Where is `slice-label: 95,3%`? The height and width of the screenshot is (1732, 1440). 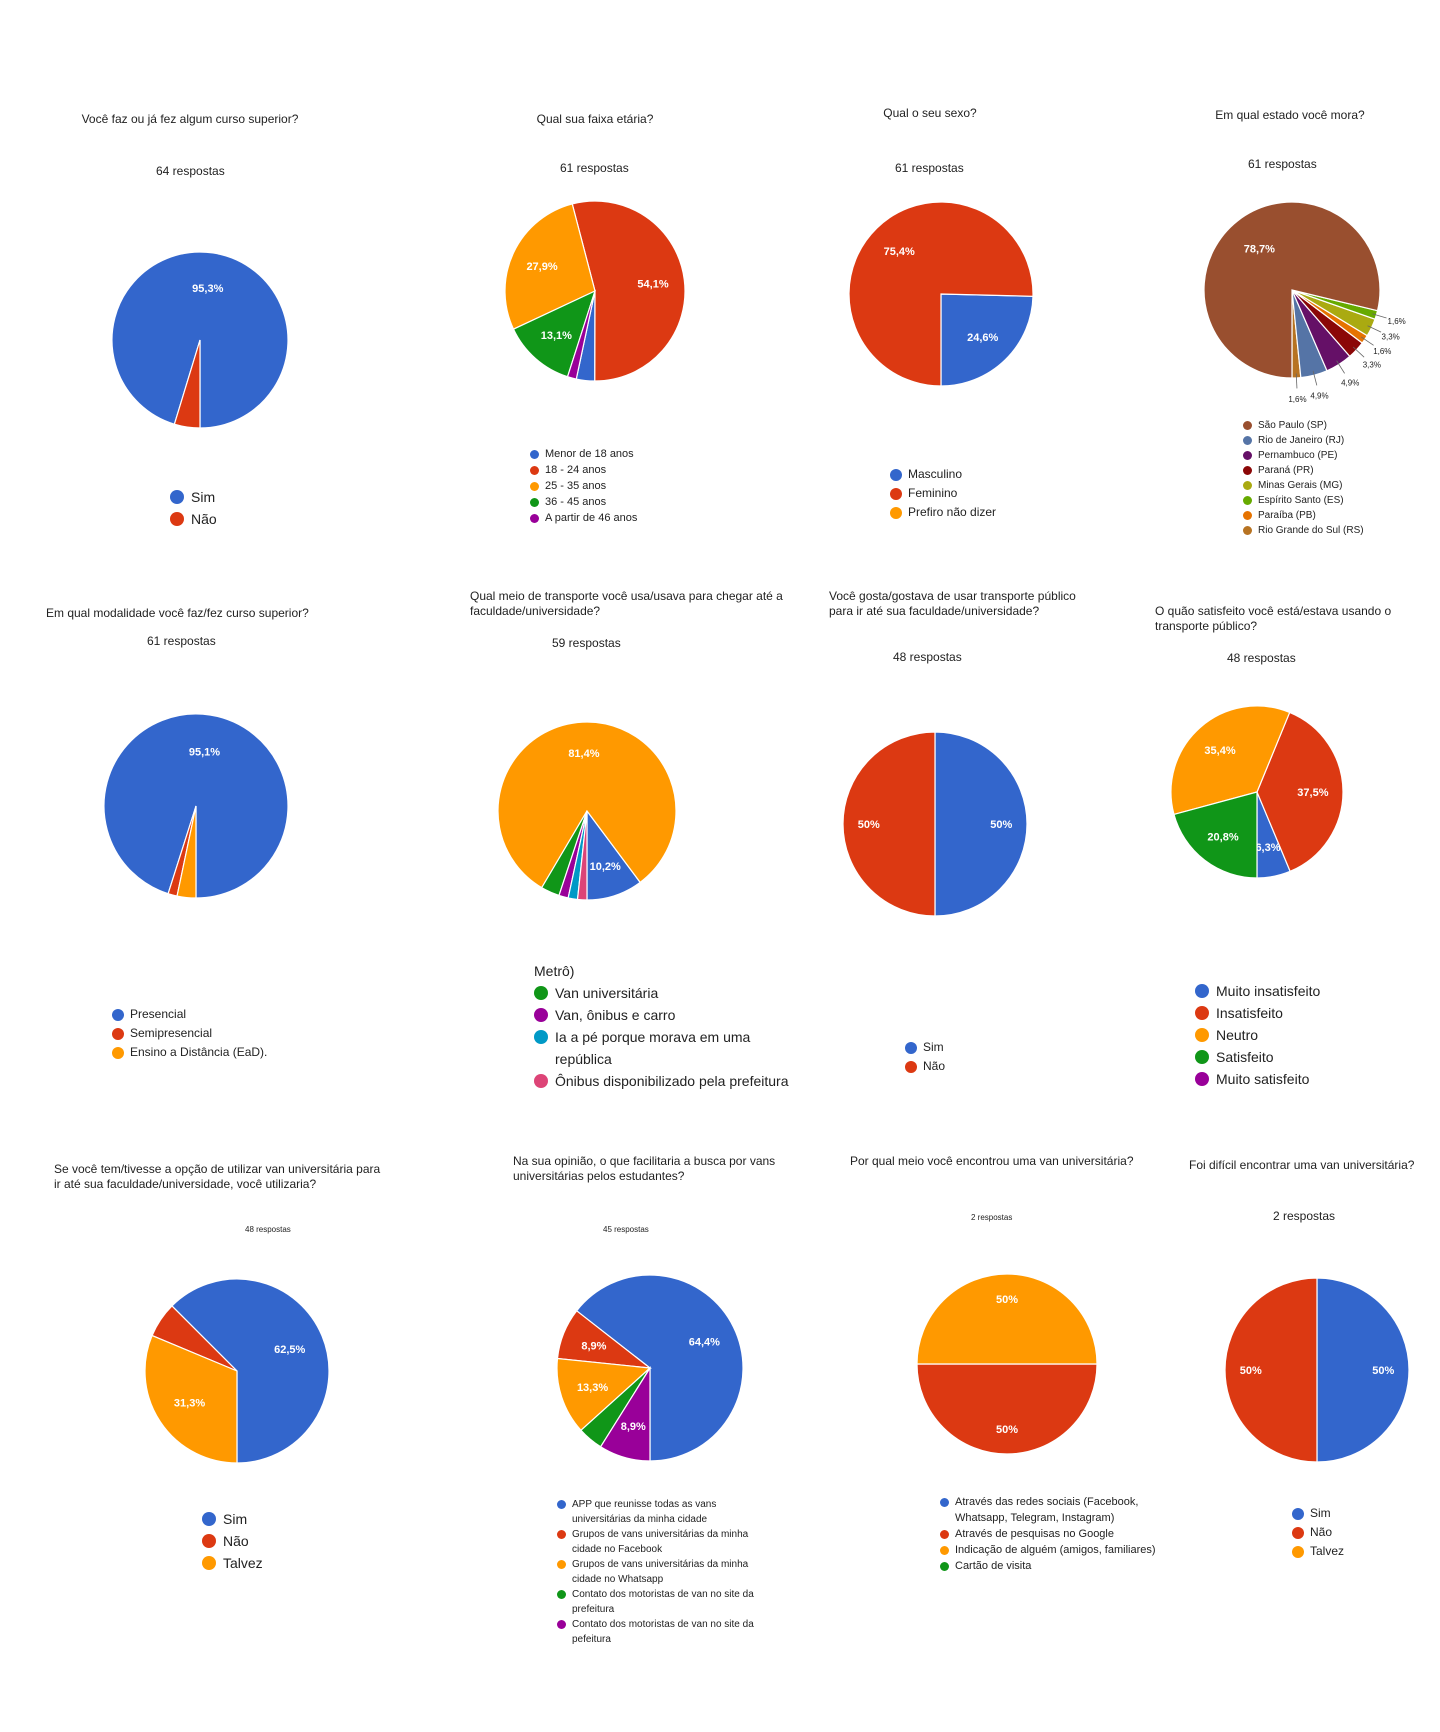
slice-label: 95,3% is located at coordinates (207, 289).